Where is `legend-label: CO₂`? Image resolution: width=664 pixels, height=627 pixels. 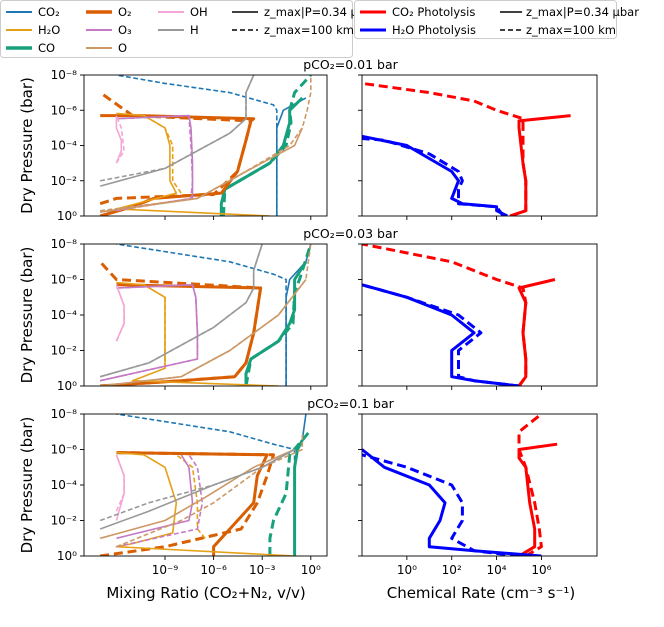
legend-label: CO₂ is located at coordinates (49, 12).